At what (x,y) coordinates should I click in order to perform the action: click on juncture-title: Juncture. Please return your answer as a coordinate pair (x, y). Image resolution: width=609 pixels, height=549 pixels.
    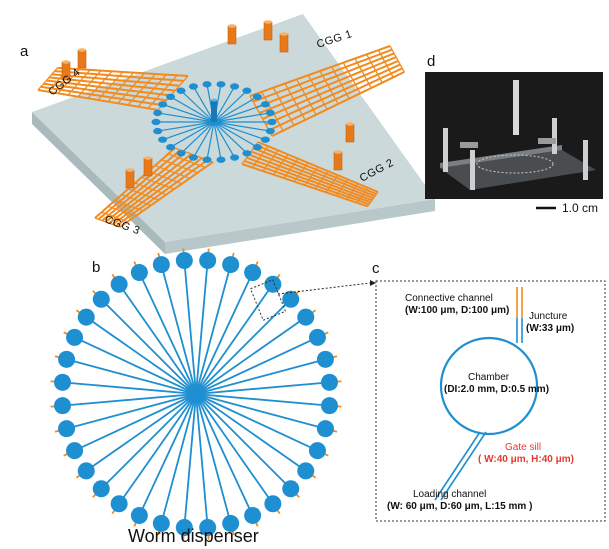
    Looking at the image, I should click on (548, 316).